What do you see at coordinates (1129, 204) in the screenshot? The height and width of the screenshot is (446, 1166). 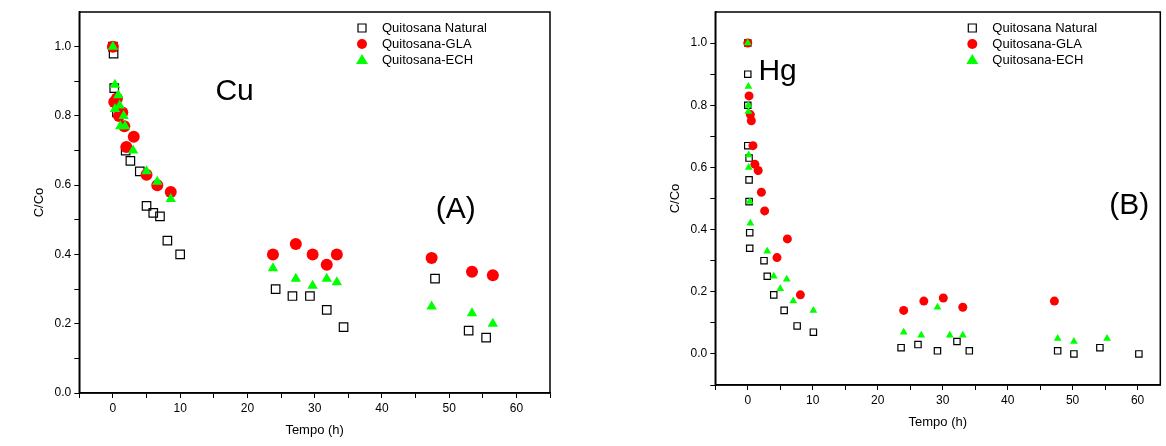 I see `annotation: (B)` at bounding box center [1129, 204].